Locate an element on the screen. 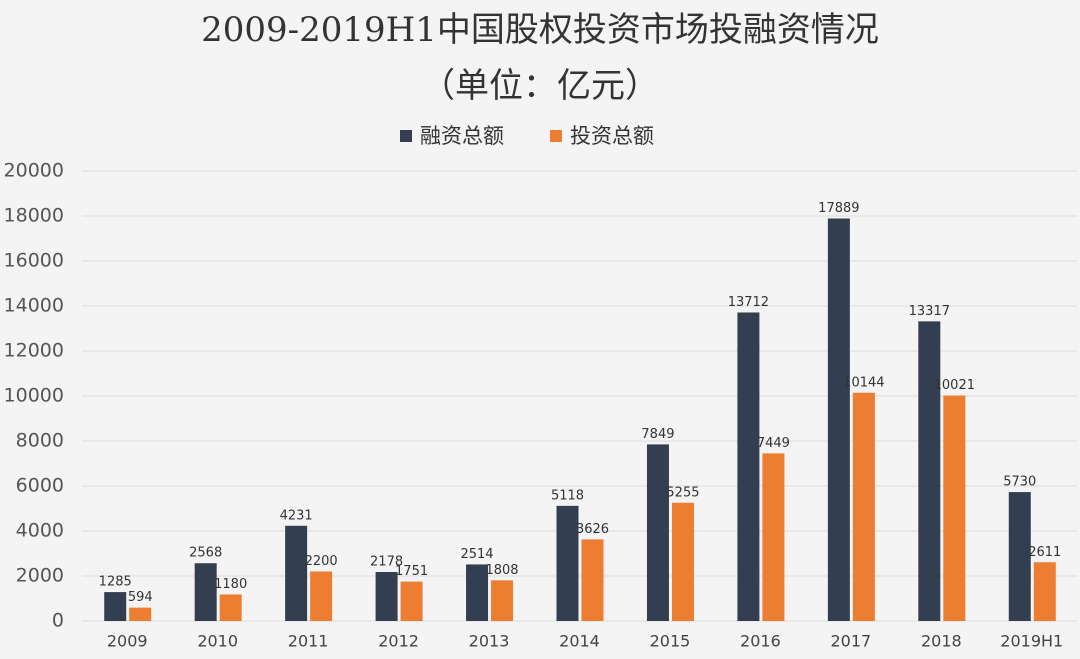 Image resolution: width=1080 pixels, height=659 pixels. value-label: 7449 is located at coordinates (773, 443).